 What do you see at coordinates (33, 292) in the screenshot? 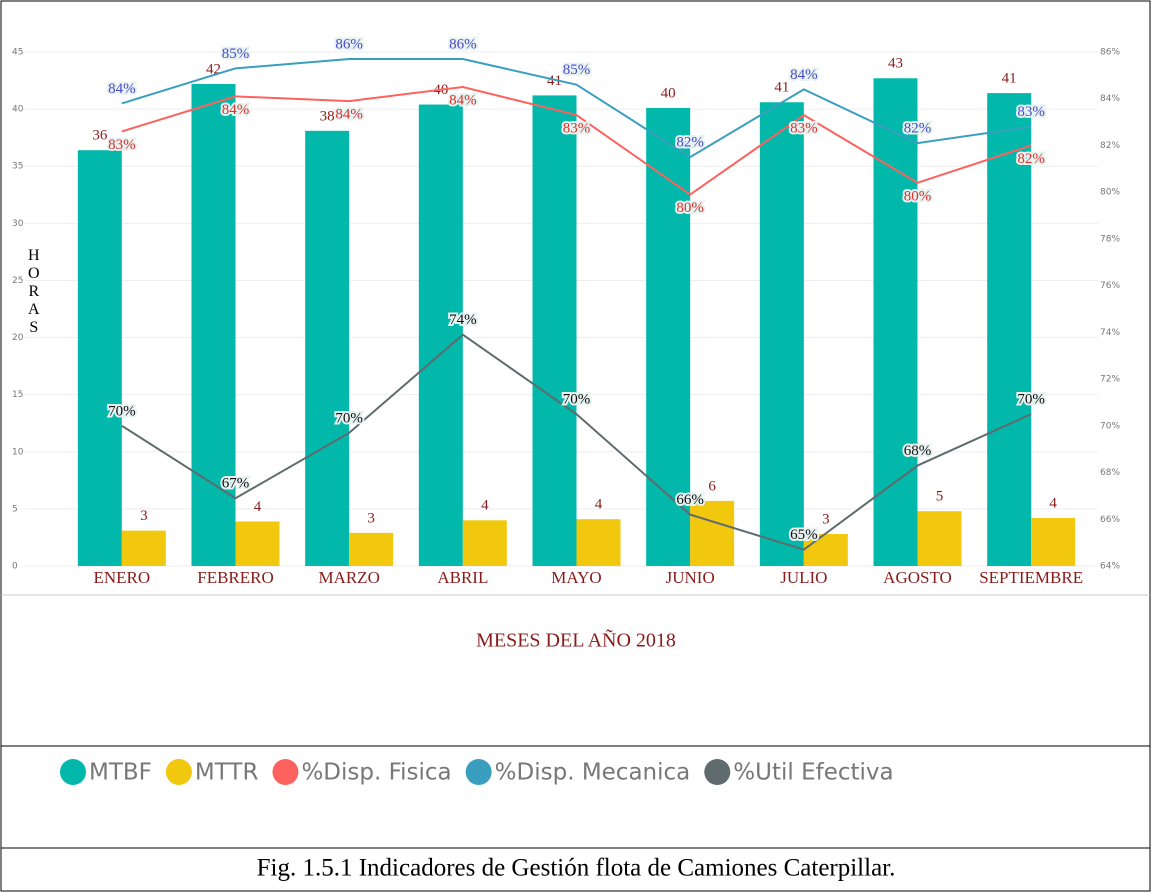
I see `y-axis-label: HORAS` at bounding box center [33, 292].